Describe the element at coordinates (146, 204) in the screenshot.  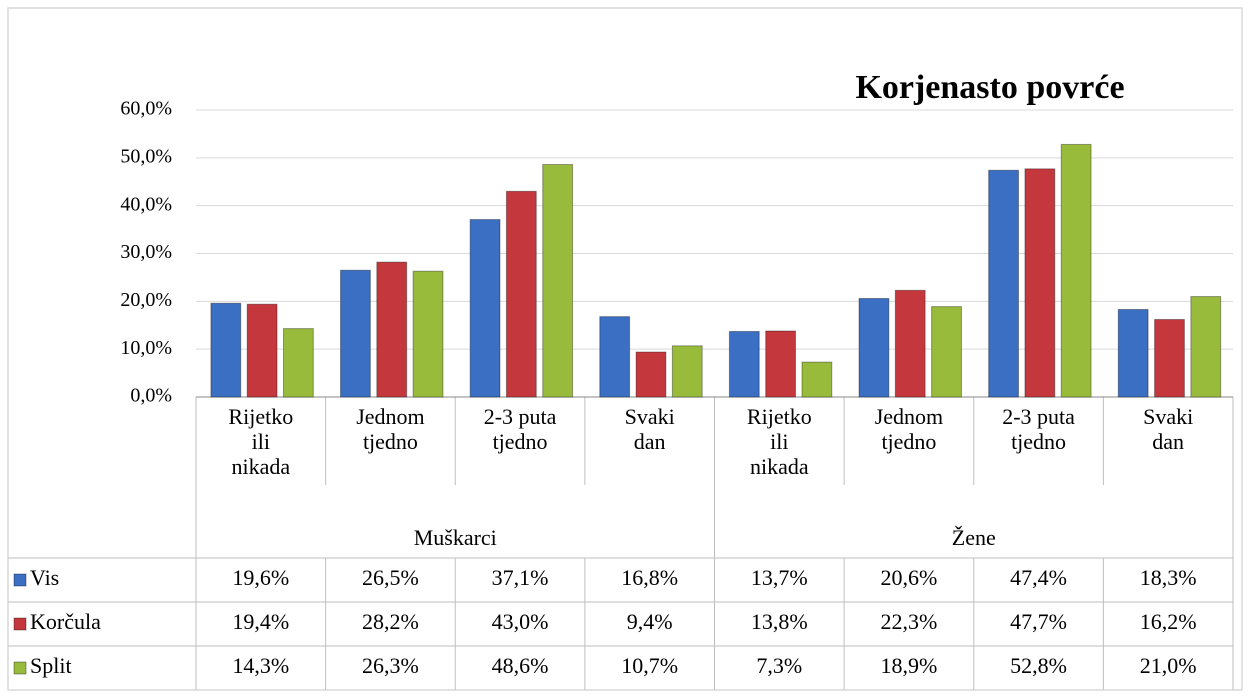
I see `y-tick-label: 40,0%` at that location.